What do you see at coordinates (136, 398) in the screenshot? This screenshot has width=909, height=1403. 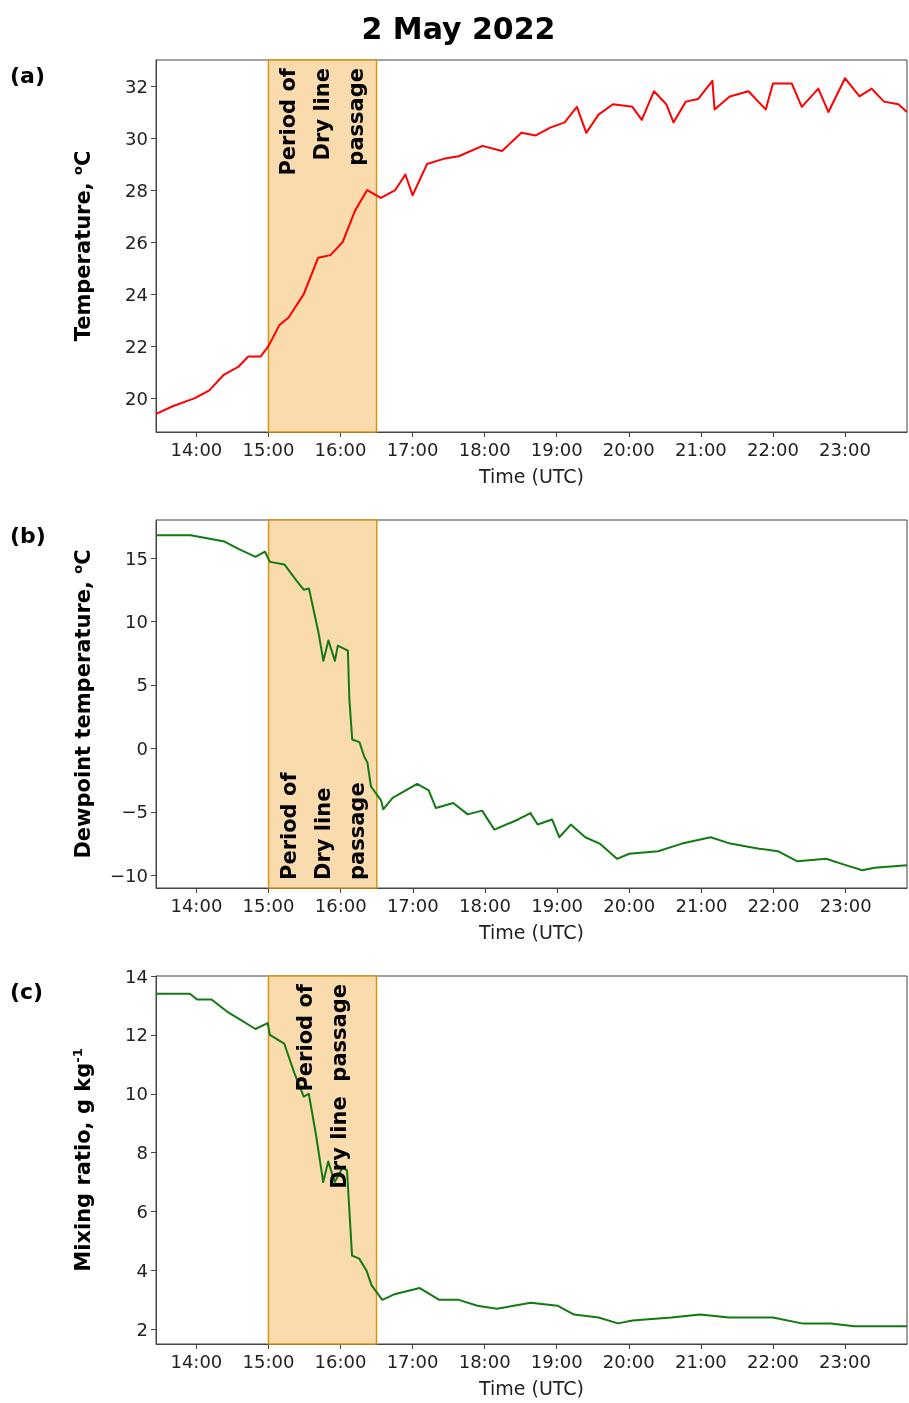 I see `y-tick-label: 20` at bounding box center [136, 398].